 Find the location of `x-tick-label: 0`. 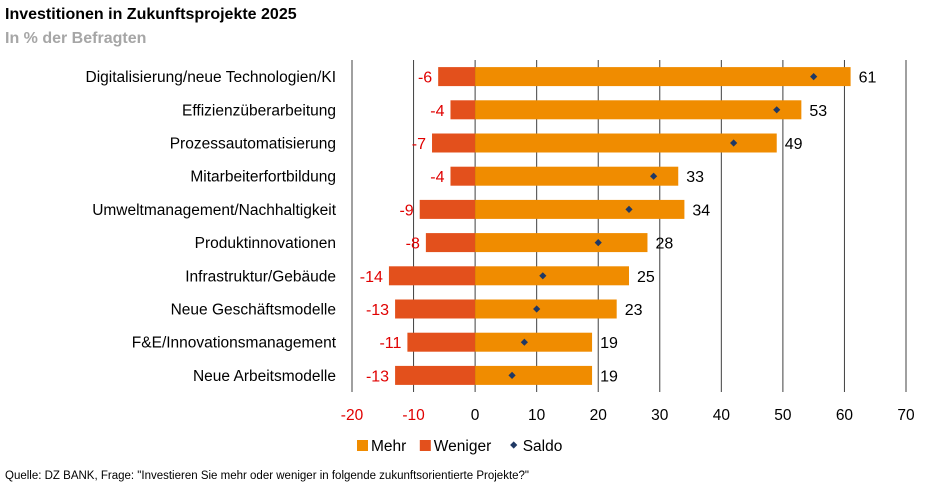

x-tick-label: 0 is located at coordinates (475, 415).